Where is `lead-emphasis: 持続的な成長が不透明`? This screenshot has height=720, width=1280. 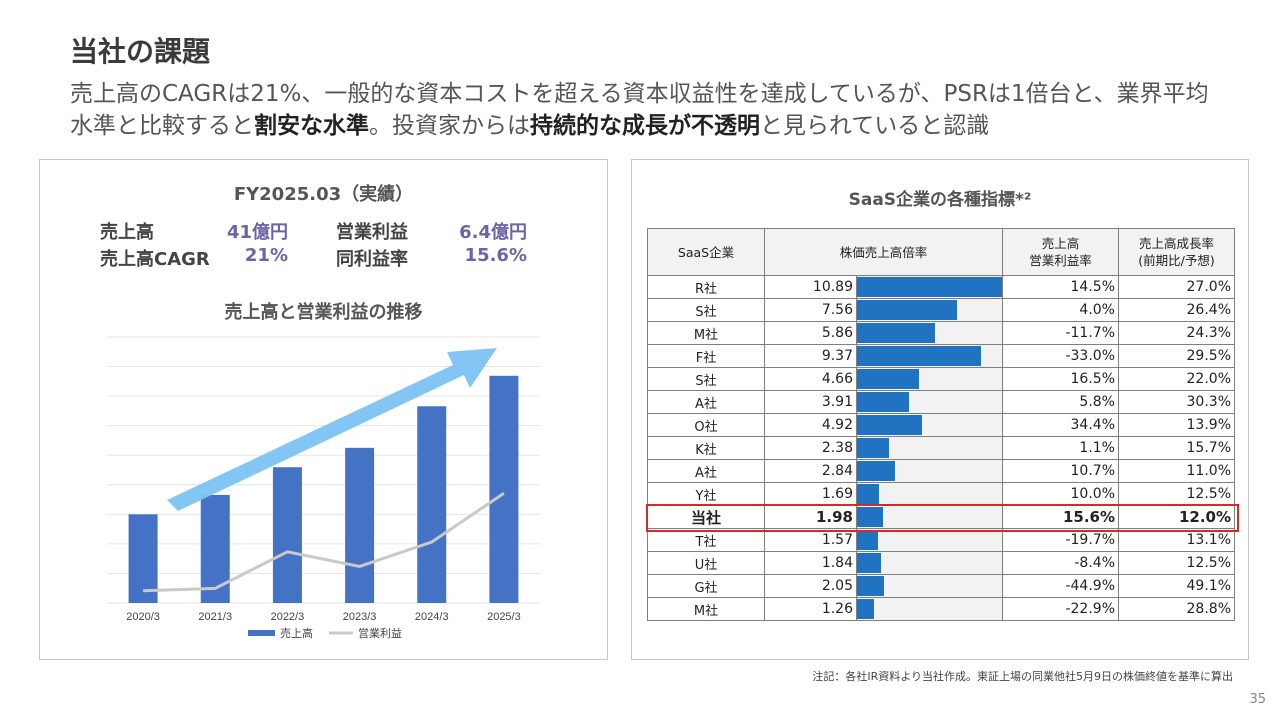
lead-emphasis: 持続的な成長が不透明 is located at coordinates (645, 126).